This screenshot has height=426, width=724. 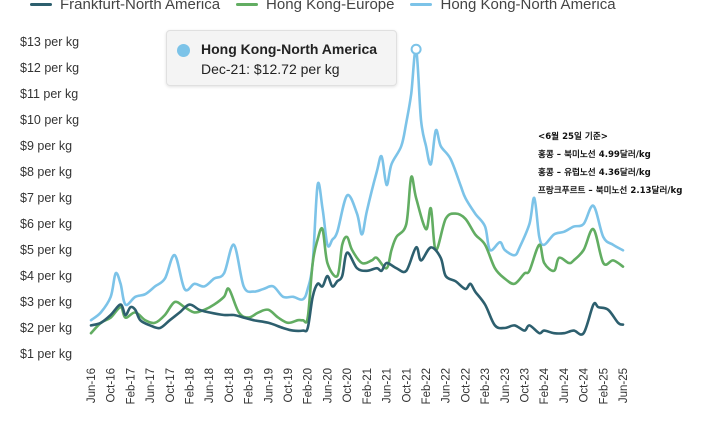 I want to click on x-tick-label: Feb-21, so click(x=368, y=386).